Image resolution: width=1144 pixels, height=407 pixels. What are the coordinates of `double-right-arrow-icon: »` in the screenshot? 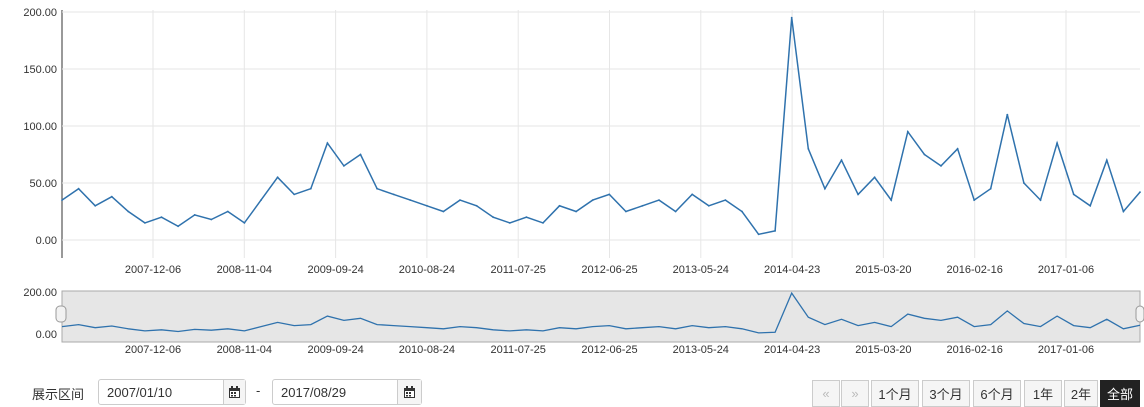 It's located at (855, 393).